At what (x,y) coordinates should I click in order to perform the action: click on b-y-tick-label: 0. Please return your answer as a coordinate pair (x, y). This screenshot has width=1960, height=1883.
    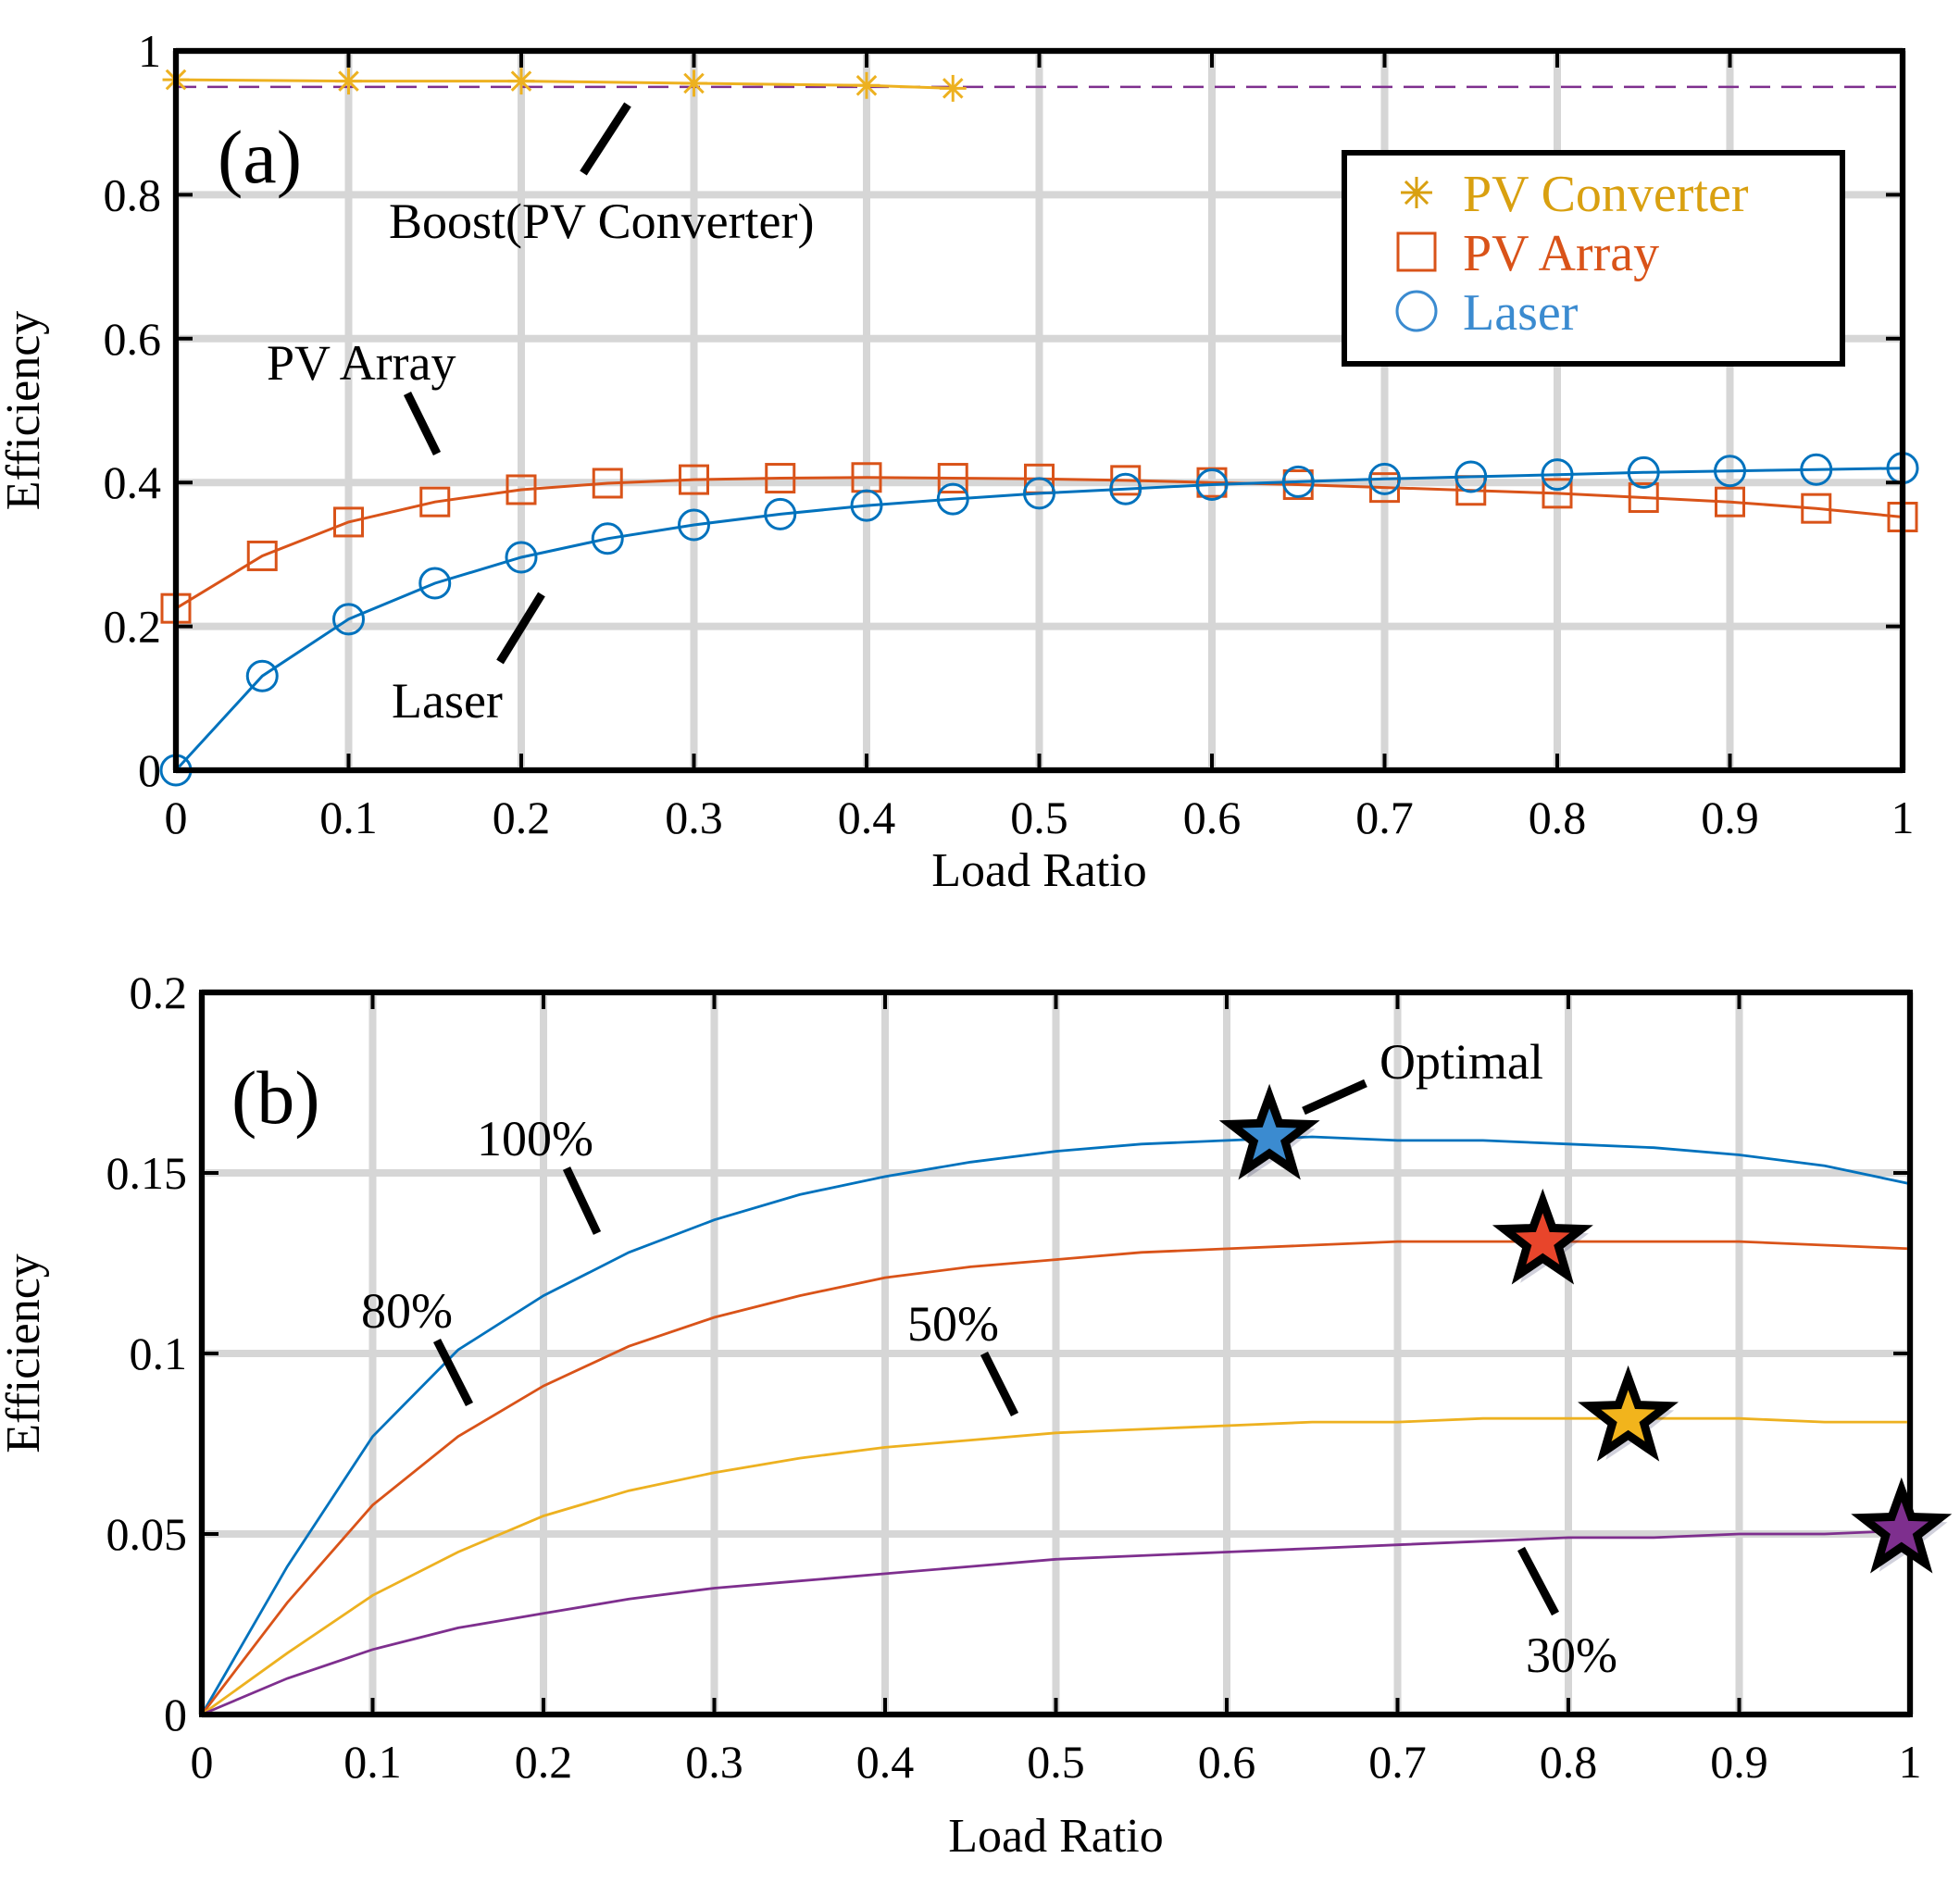
    Looking at the image, I should click on (175, 1714).